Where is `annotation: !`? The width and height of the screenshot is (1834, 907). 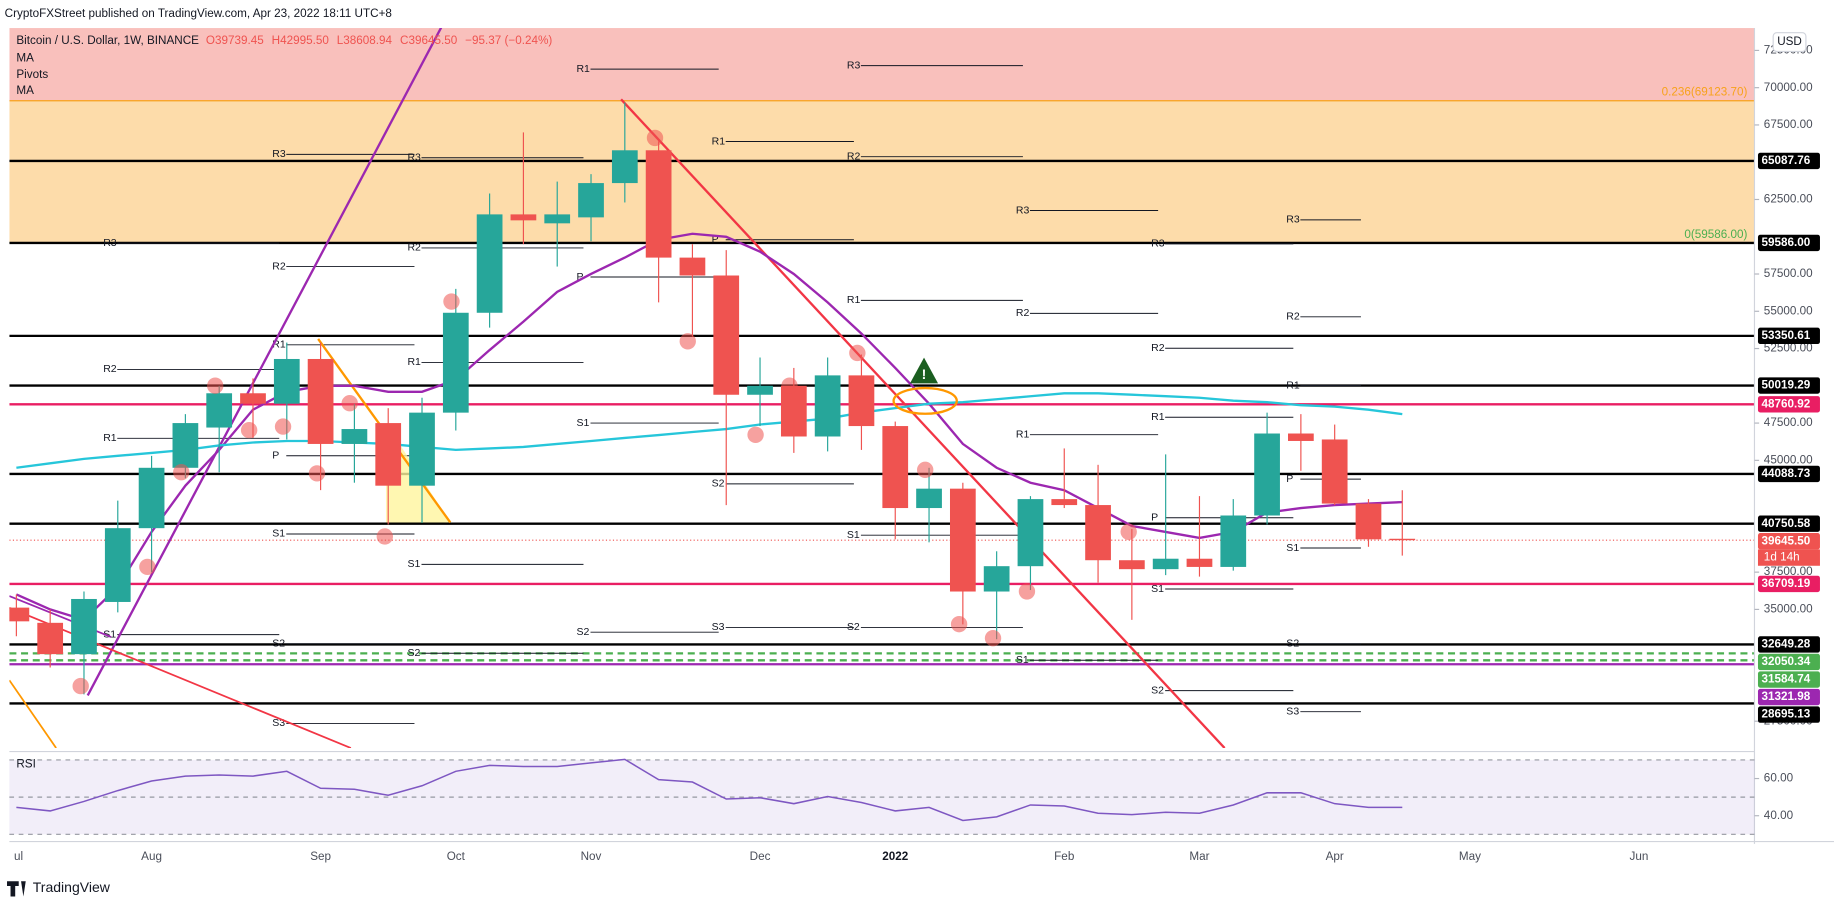
annotation: ! is located at coordinates (925, 386).